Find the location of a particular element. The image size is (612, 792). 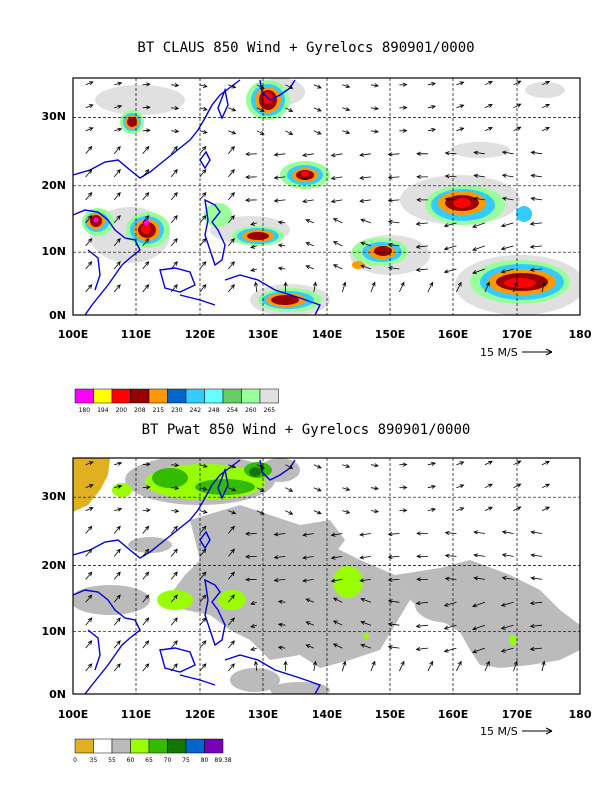

x-tick-label: 140E is located at coordinates (327, 334).